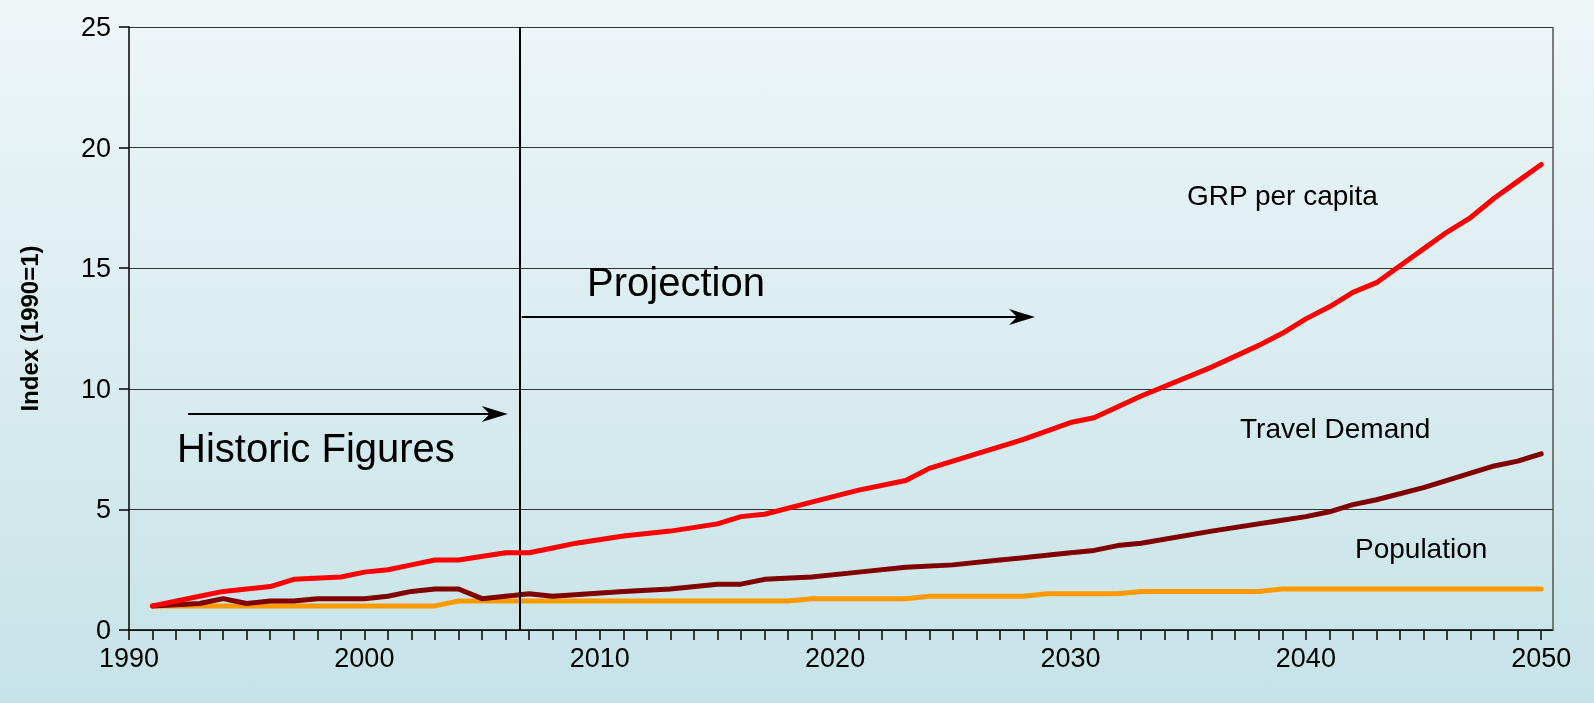  What do you see at coordinates (95, 27) in the screenshot?
I see `y-tick-label: 25` at bounding box center [95, 27].